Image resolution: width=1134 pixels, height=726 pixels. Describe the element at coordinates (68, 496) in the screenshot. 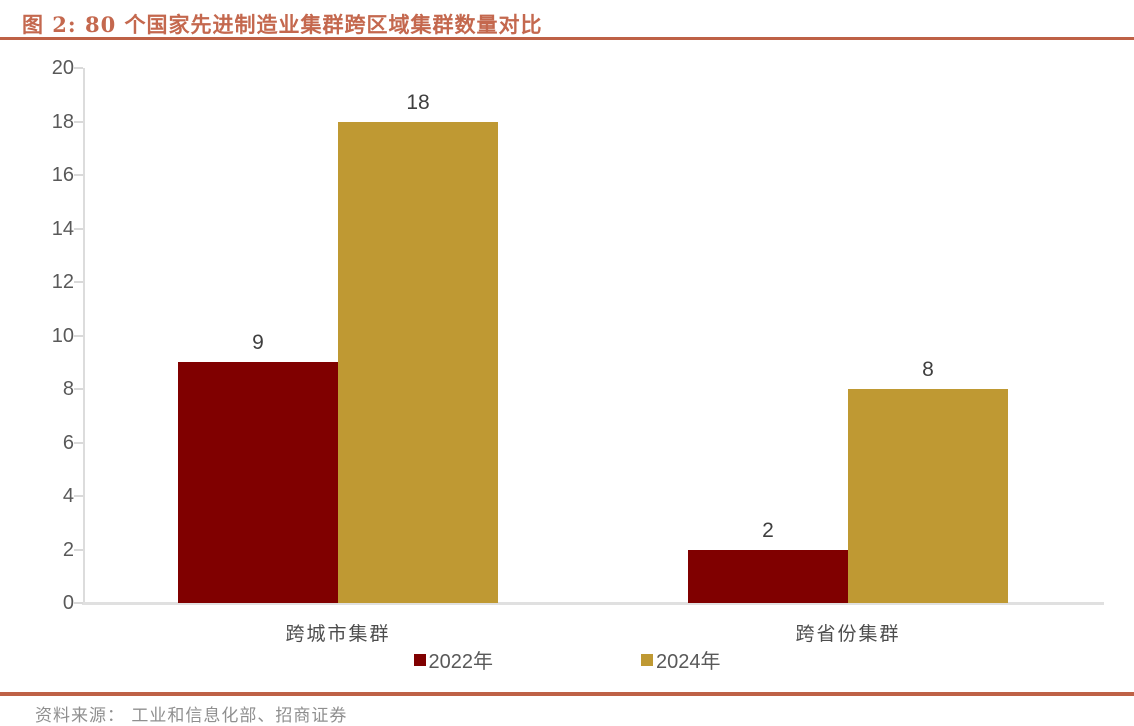

I see `y-tick-label: 4` at that location.